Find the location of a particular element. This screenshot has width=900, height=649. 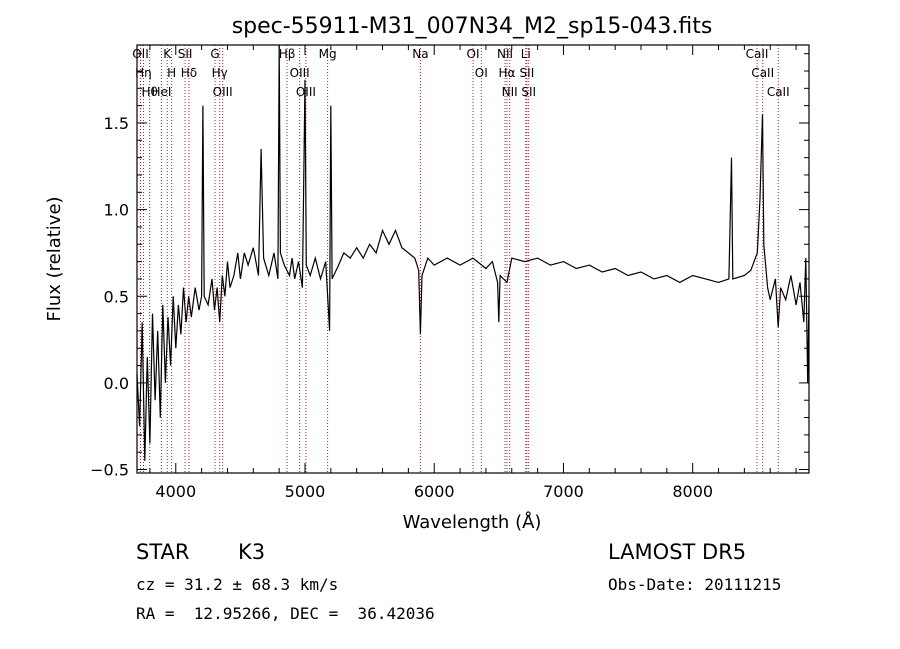

y-tick-label: −0.5 is located at coordinates (109, 470).